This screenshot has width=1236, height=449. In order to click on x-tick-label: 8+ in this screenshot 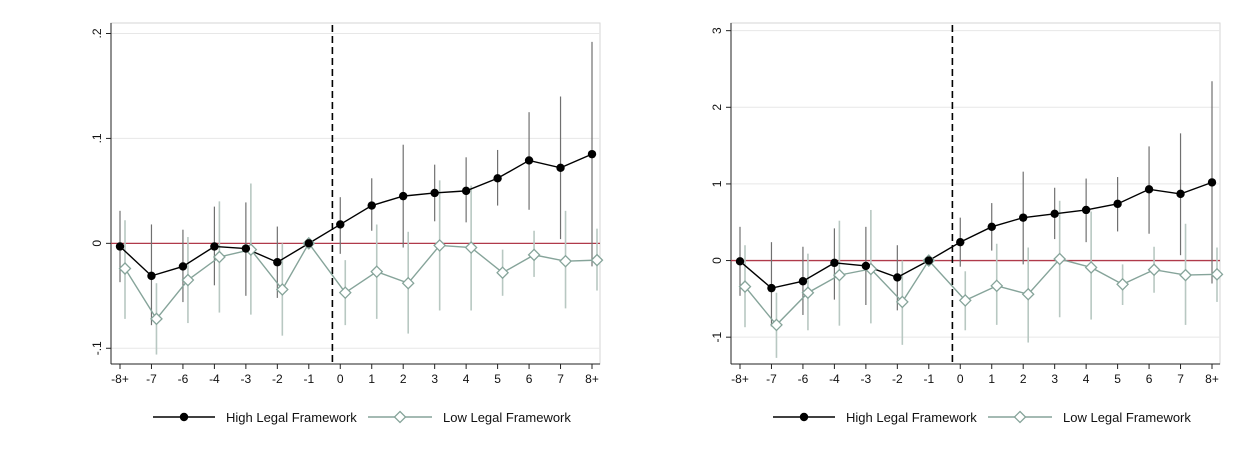, I will do `click(1212, 379)`.